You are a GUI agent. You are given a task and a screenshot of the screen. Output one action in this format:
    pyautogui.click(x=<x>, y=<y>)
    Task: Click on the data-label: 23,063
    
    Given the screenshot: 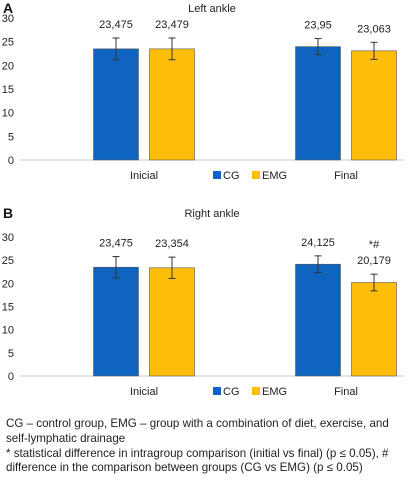 What is the action you would take?
    pyautogui.click(x=374, y=29)
    